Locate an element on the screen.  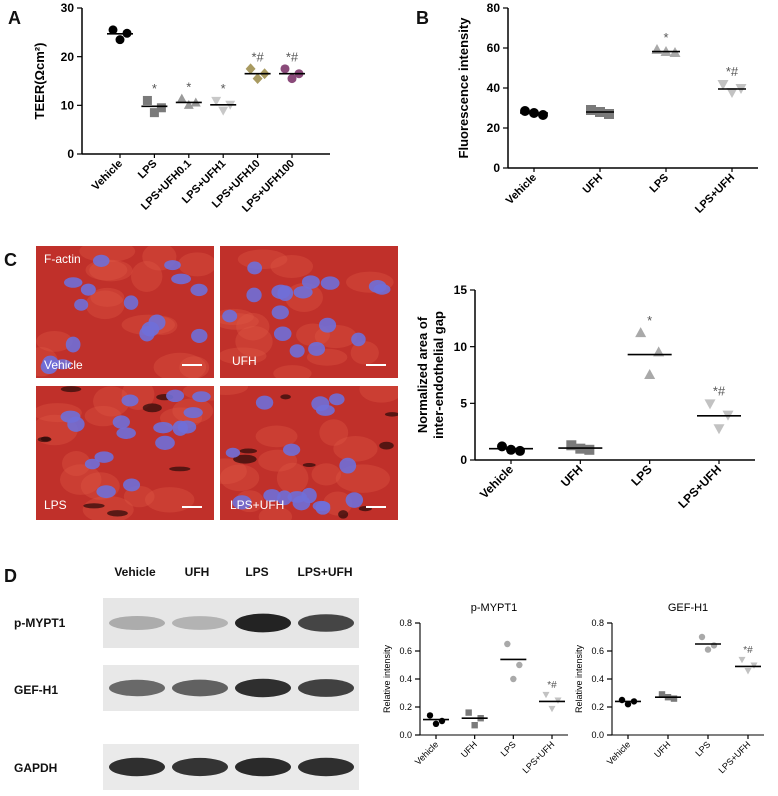
panel-letter-c: C is located at coordinates (10, 260).